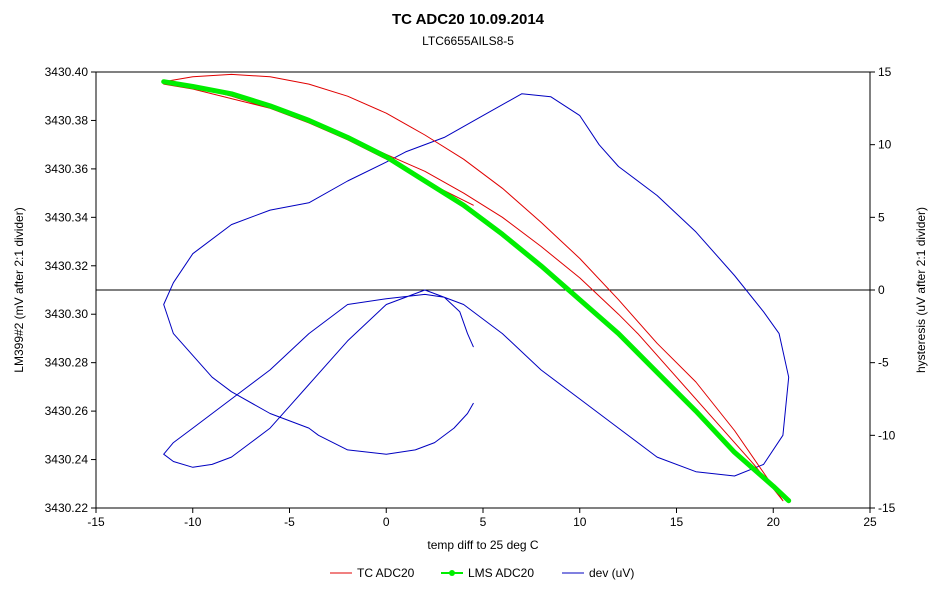  What do you see at coordinates (67, 169) in the screenshot?
I see `y-tick-label: 3430.36` at bounding box center [67, 169].